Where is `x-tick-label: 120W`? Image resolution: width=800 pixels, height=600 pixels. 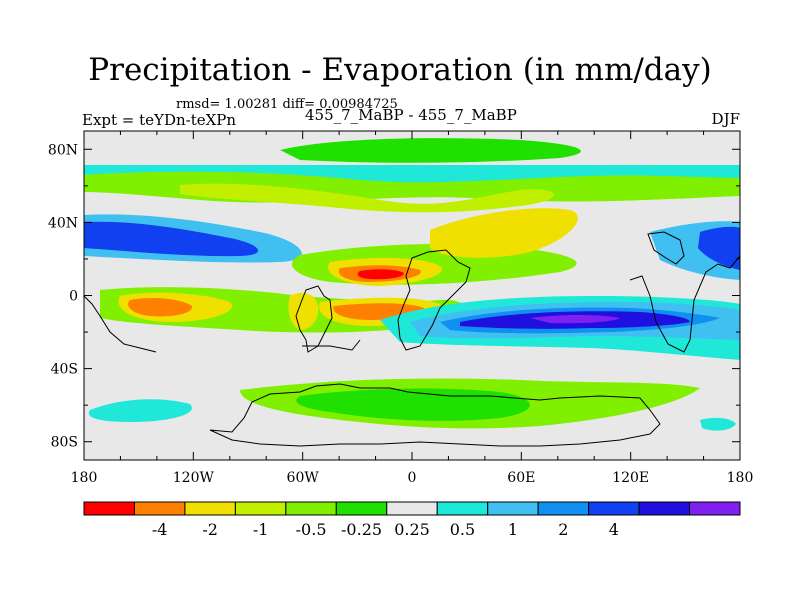
x-tick-label: 120W is located at coordinates (194, 478).